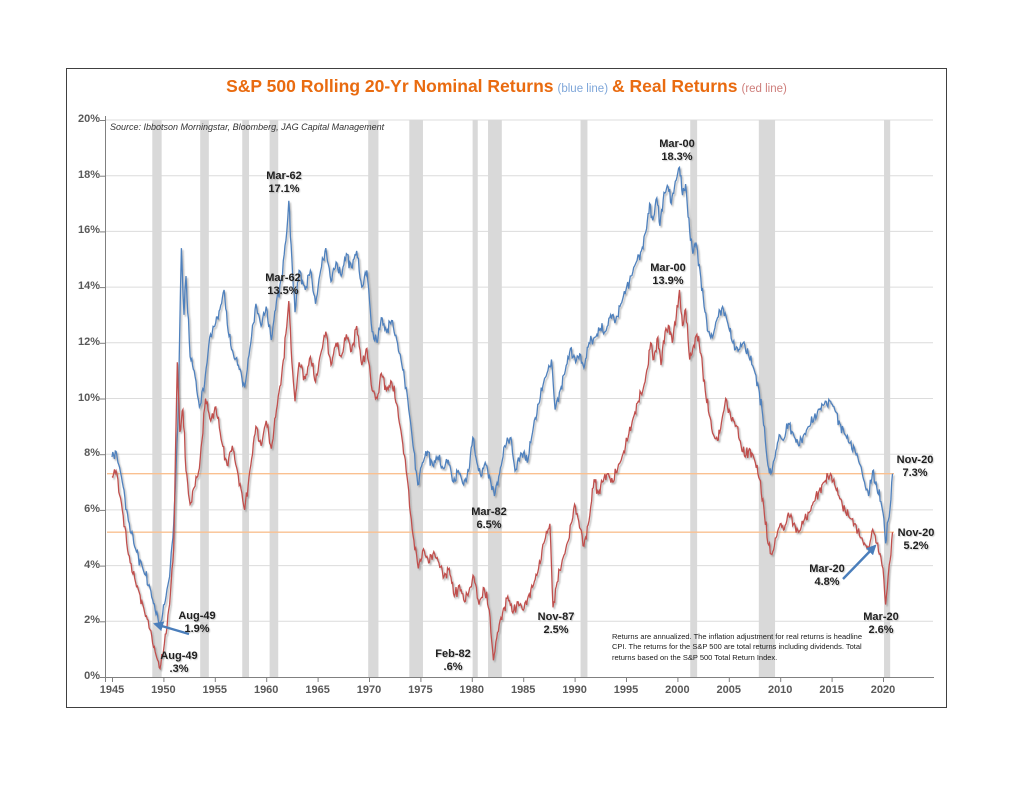 Image resolution: width=1024 pixels, height=791 pixels. I want to click on title-red-line-note: (red line), so click(764, 89).